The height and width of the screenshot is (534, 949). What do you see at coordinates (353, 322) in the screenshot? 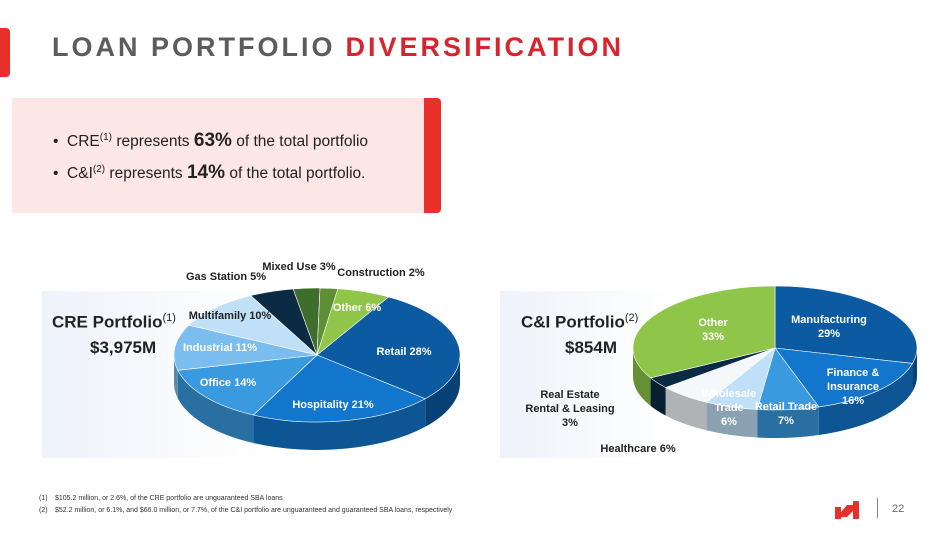
I see `cre-slice-other` at bounding box center [353, 322].